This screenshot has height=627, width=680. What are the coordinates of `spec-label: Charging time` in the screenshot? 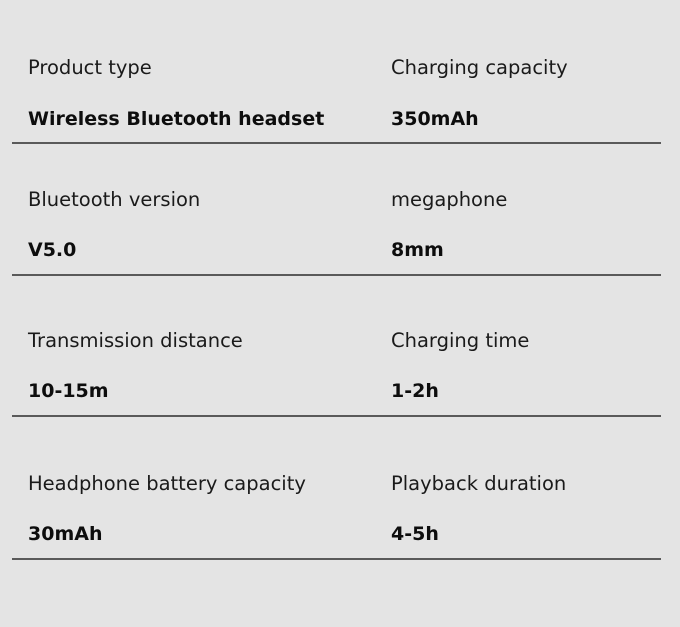 It's located at (460, 340).